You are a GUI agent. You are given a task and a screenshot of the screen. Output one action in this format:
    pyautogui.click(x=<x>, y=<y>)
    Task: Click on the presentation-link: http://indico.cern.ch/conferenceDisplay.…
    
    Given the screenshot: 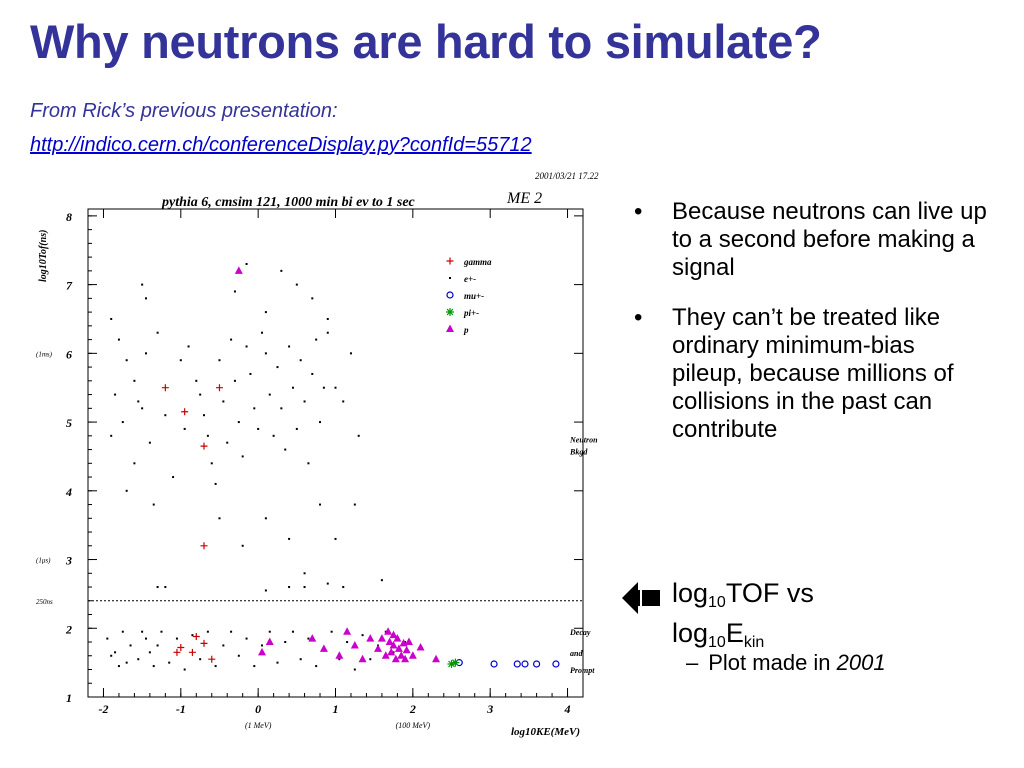 What is the action you would take?
    pyautogui.click(x=281, y=145)
    